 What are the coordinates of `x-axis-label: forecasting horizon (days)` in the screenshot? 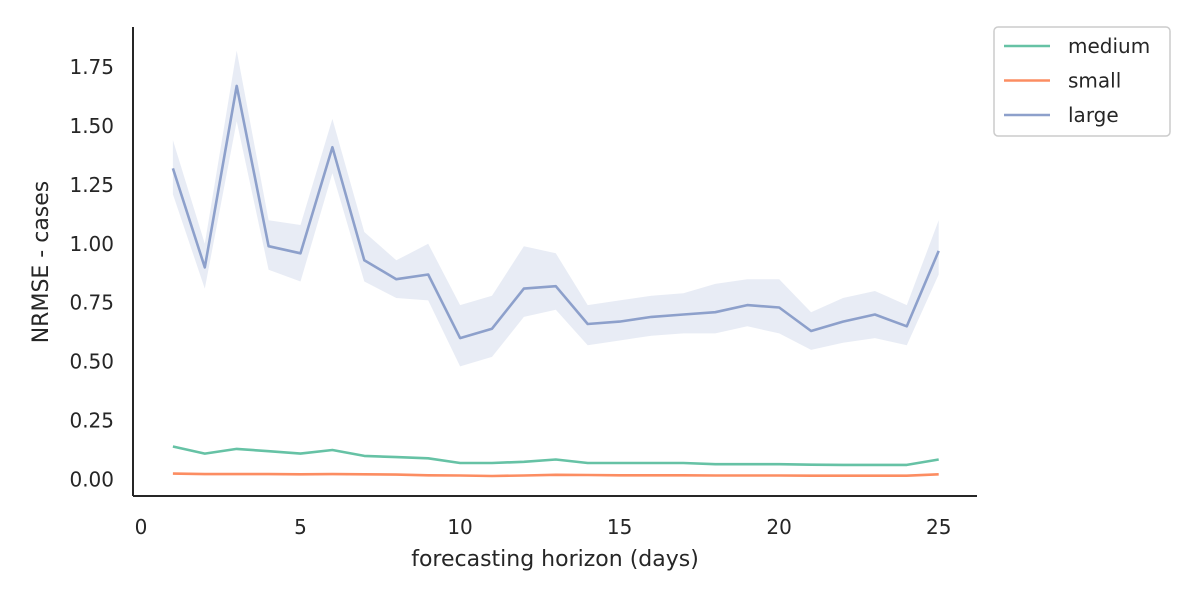 It's located at (555, 559).